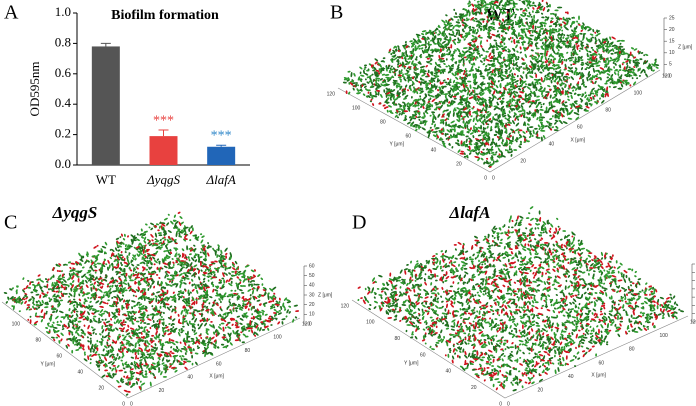  Describe the element at coordinates (221, 155) in the screenshot. I see `bar` at that location.